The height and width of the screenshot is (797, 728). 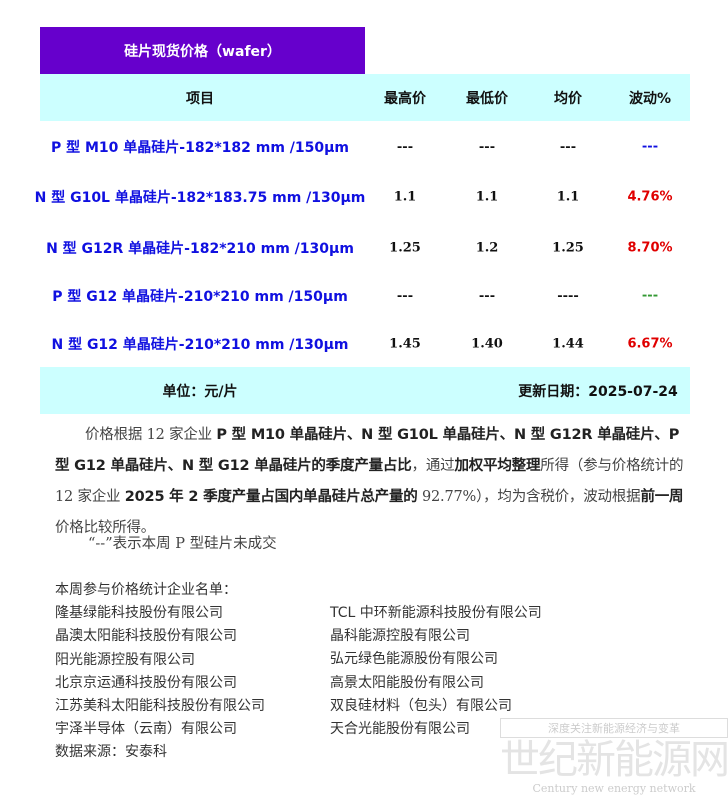 What do you see at coordinates (146, 590) in the screenshot?
I see `companies-title: 本周参与价格统计企业名单：` at bounding box center [146, 590].